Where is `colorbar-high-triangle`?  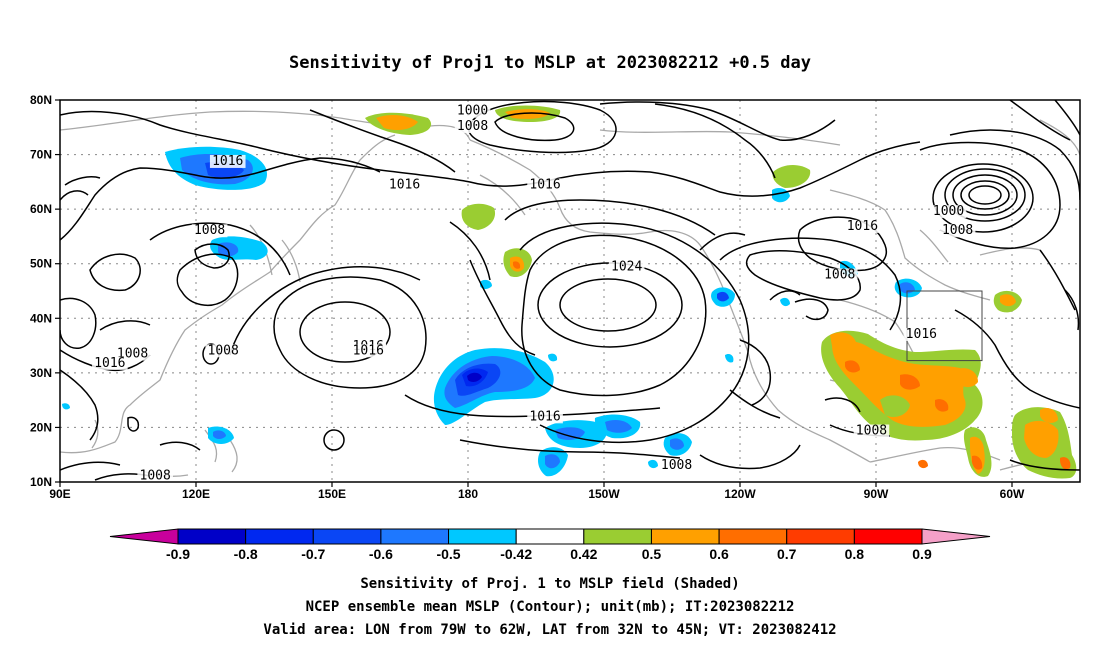
colorbar-high-triangle is located at coordinates (956, 536).